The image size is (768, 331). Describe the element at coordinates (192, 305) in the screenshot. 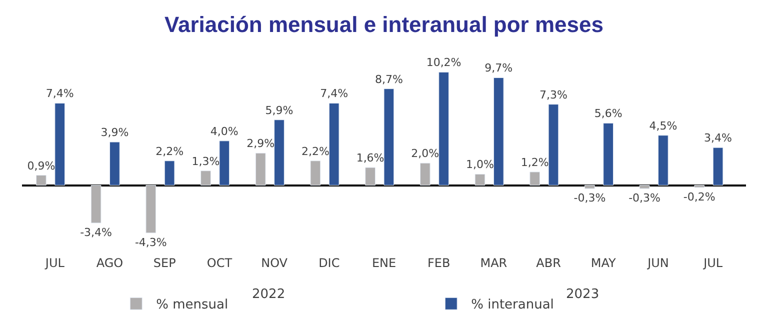

I see `legend-label: % mensual` at that location.